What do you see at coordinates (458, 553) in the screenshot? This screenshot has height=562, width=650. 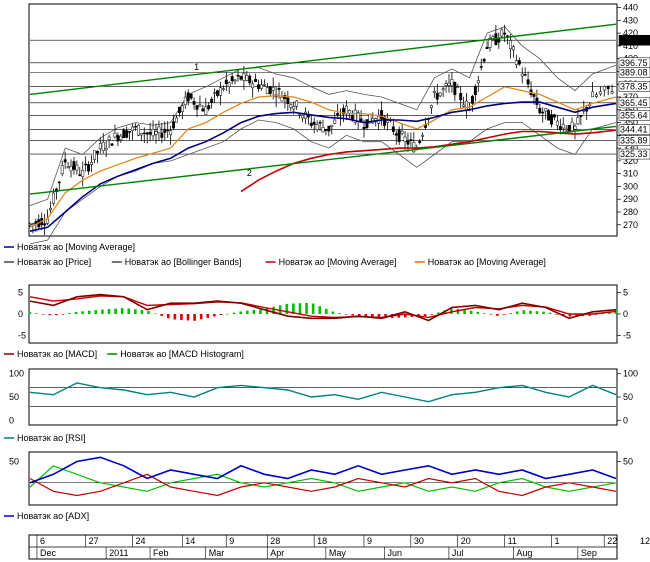 I see `time-month-label: Jul` at bounding box center [458, 553].